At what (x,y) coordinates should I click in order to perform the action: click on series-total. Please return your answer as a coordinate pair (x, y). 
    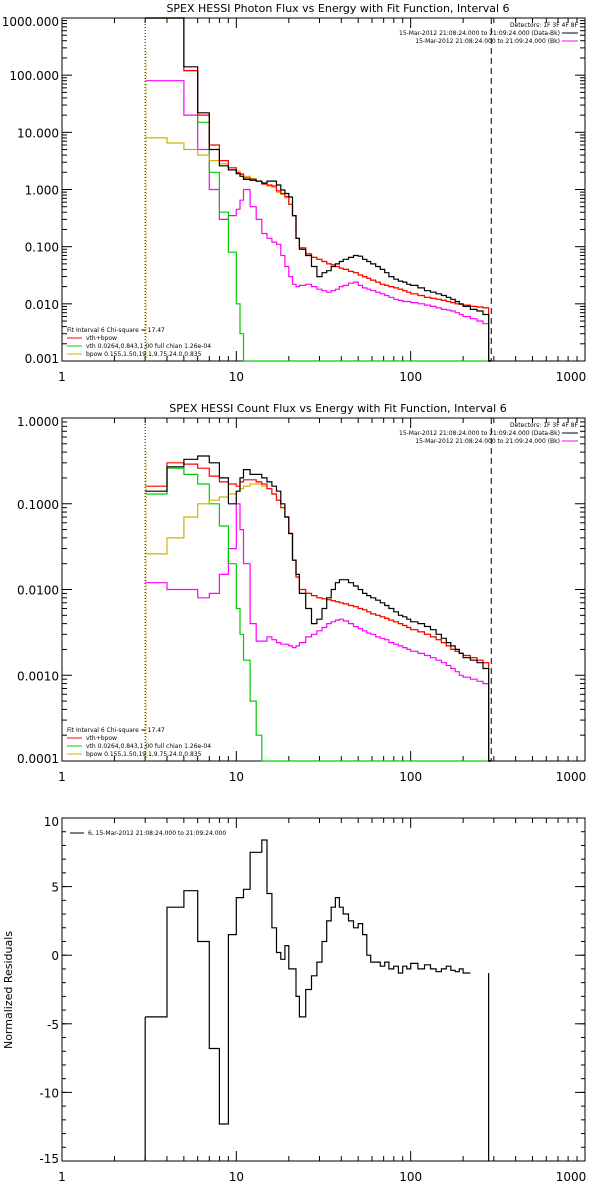
    Looking at the image, I should click on (318, 612).